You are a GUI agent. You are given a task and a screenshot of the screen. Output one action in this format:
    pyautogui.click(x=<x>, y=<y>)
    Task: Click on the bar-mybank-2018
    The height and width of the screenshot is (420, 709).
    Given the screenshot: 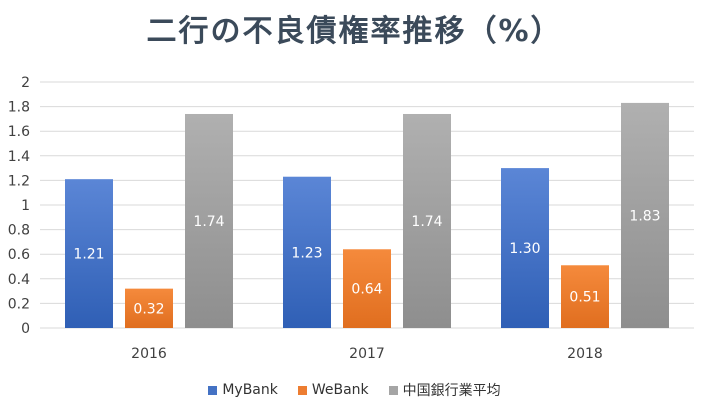 What is the action you would take?
    pyautogui.click(x=525, y=248)
    